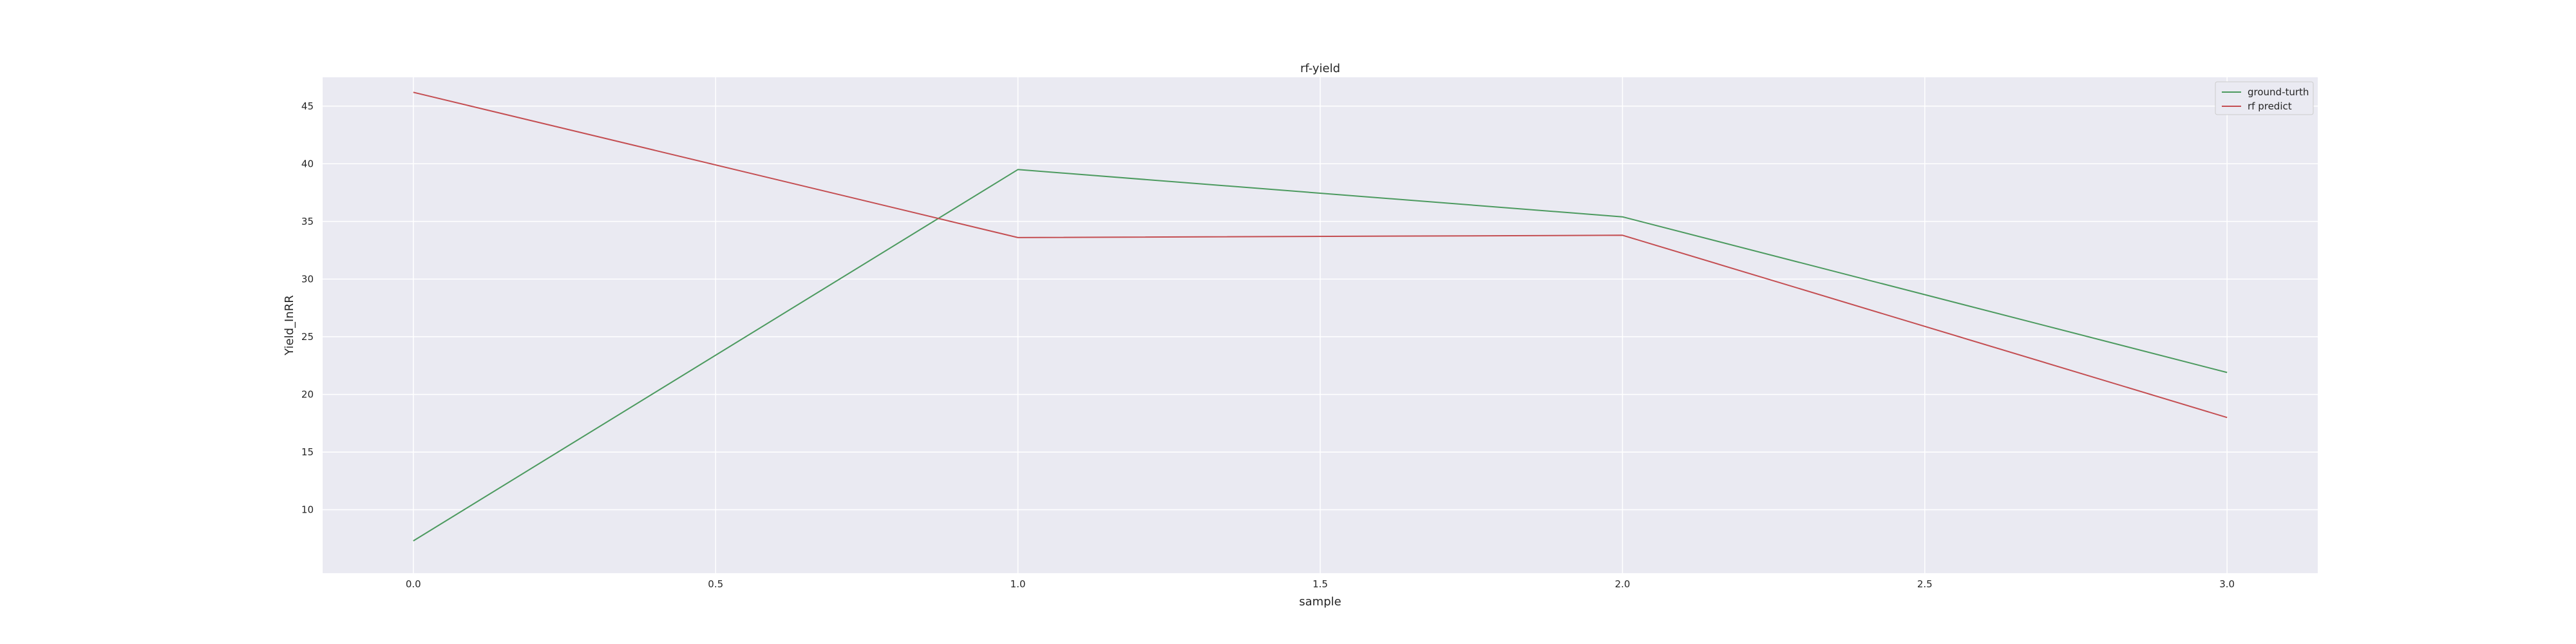 This screenshot has height=644, width=2576. What do you see at coordinates (307, 394) in the screenshot?
I see `y-tick-label: 20` at bounding box center [307, 394].